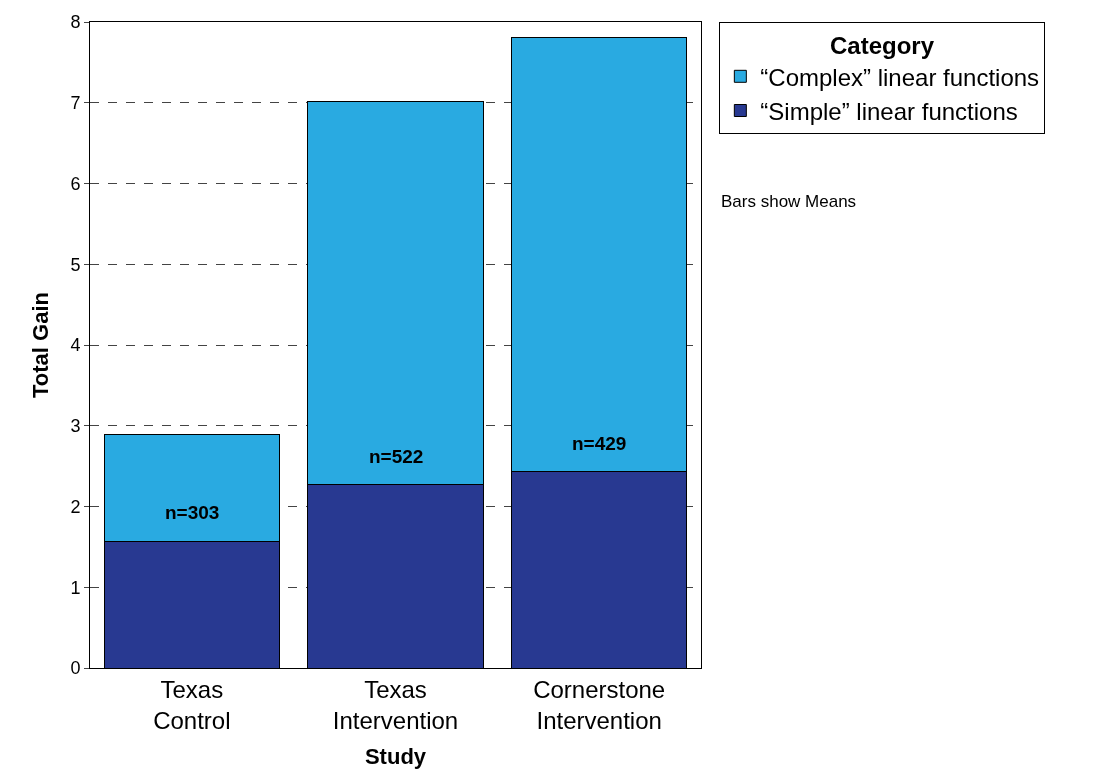  What do you see at coordinates (396, 456) in the screenshot?
I see `annotation: n=522` at bounding box center [396, 456].